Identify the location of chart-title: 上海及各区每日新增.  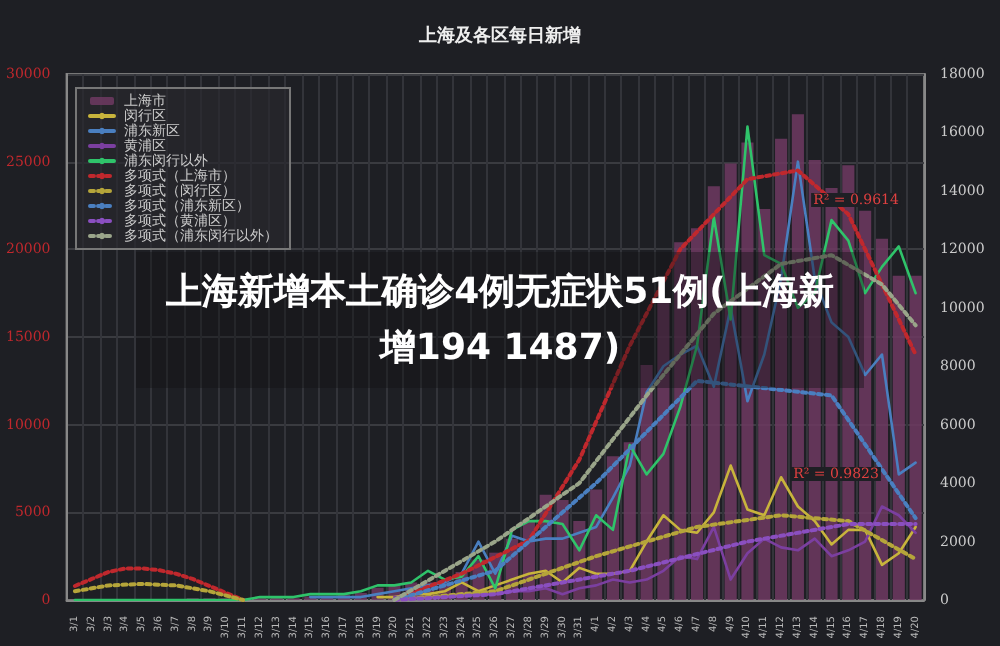
(499, 36).